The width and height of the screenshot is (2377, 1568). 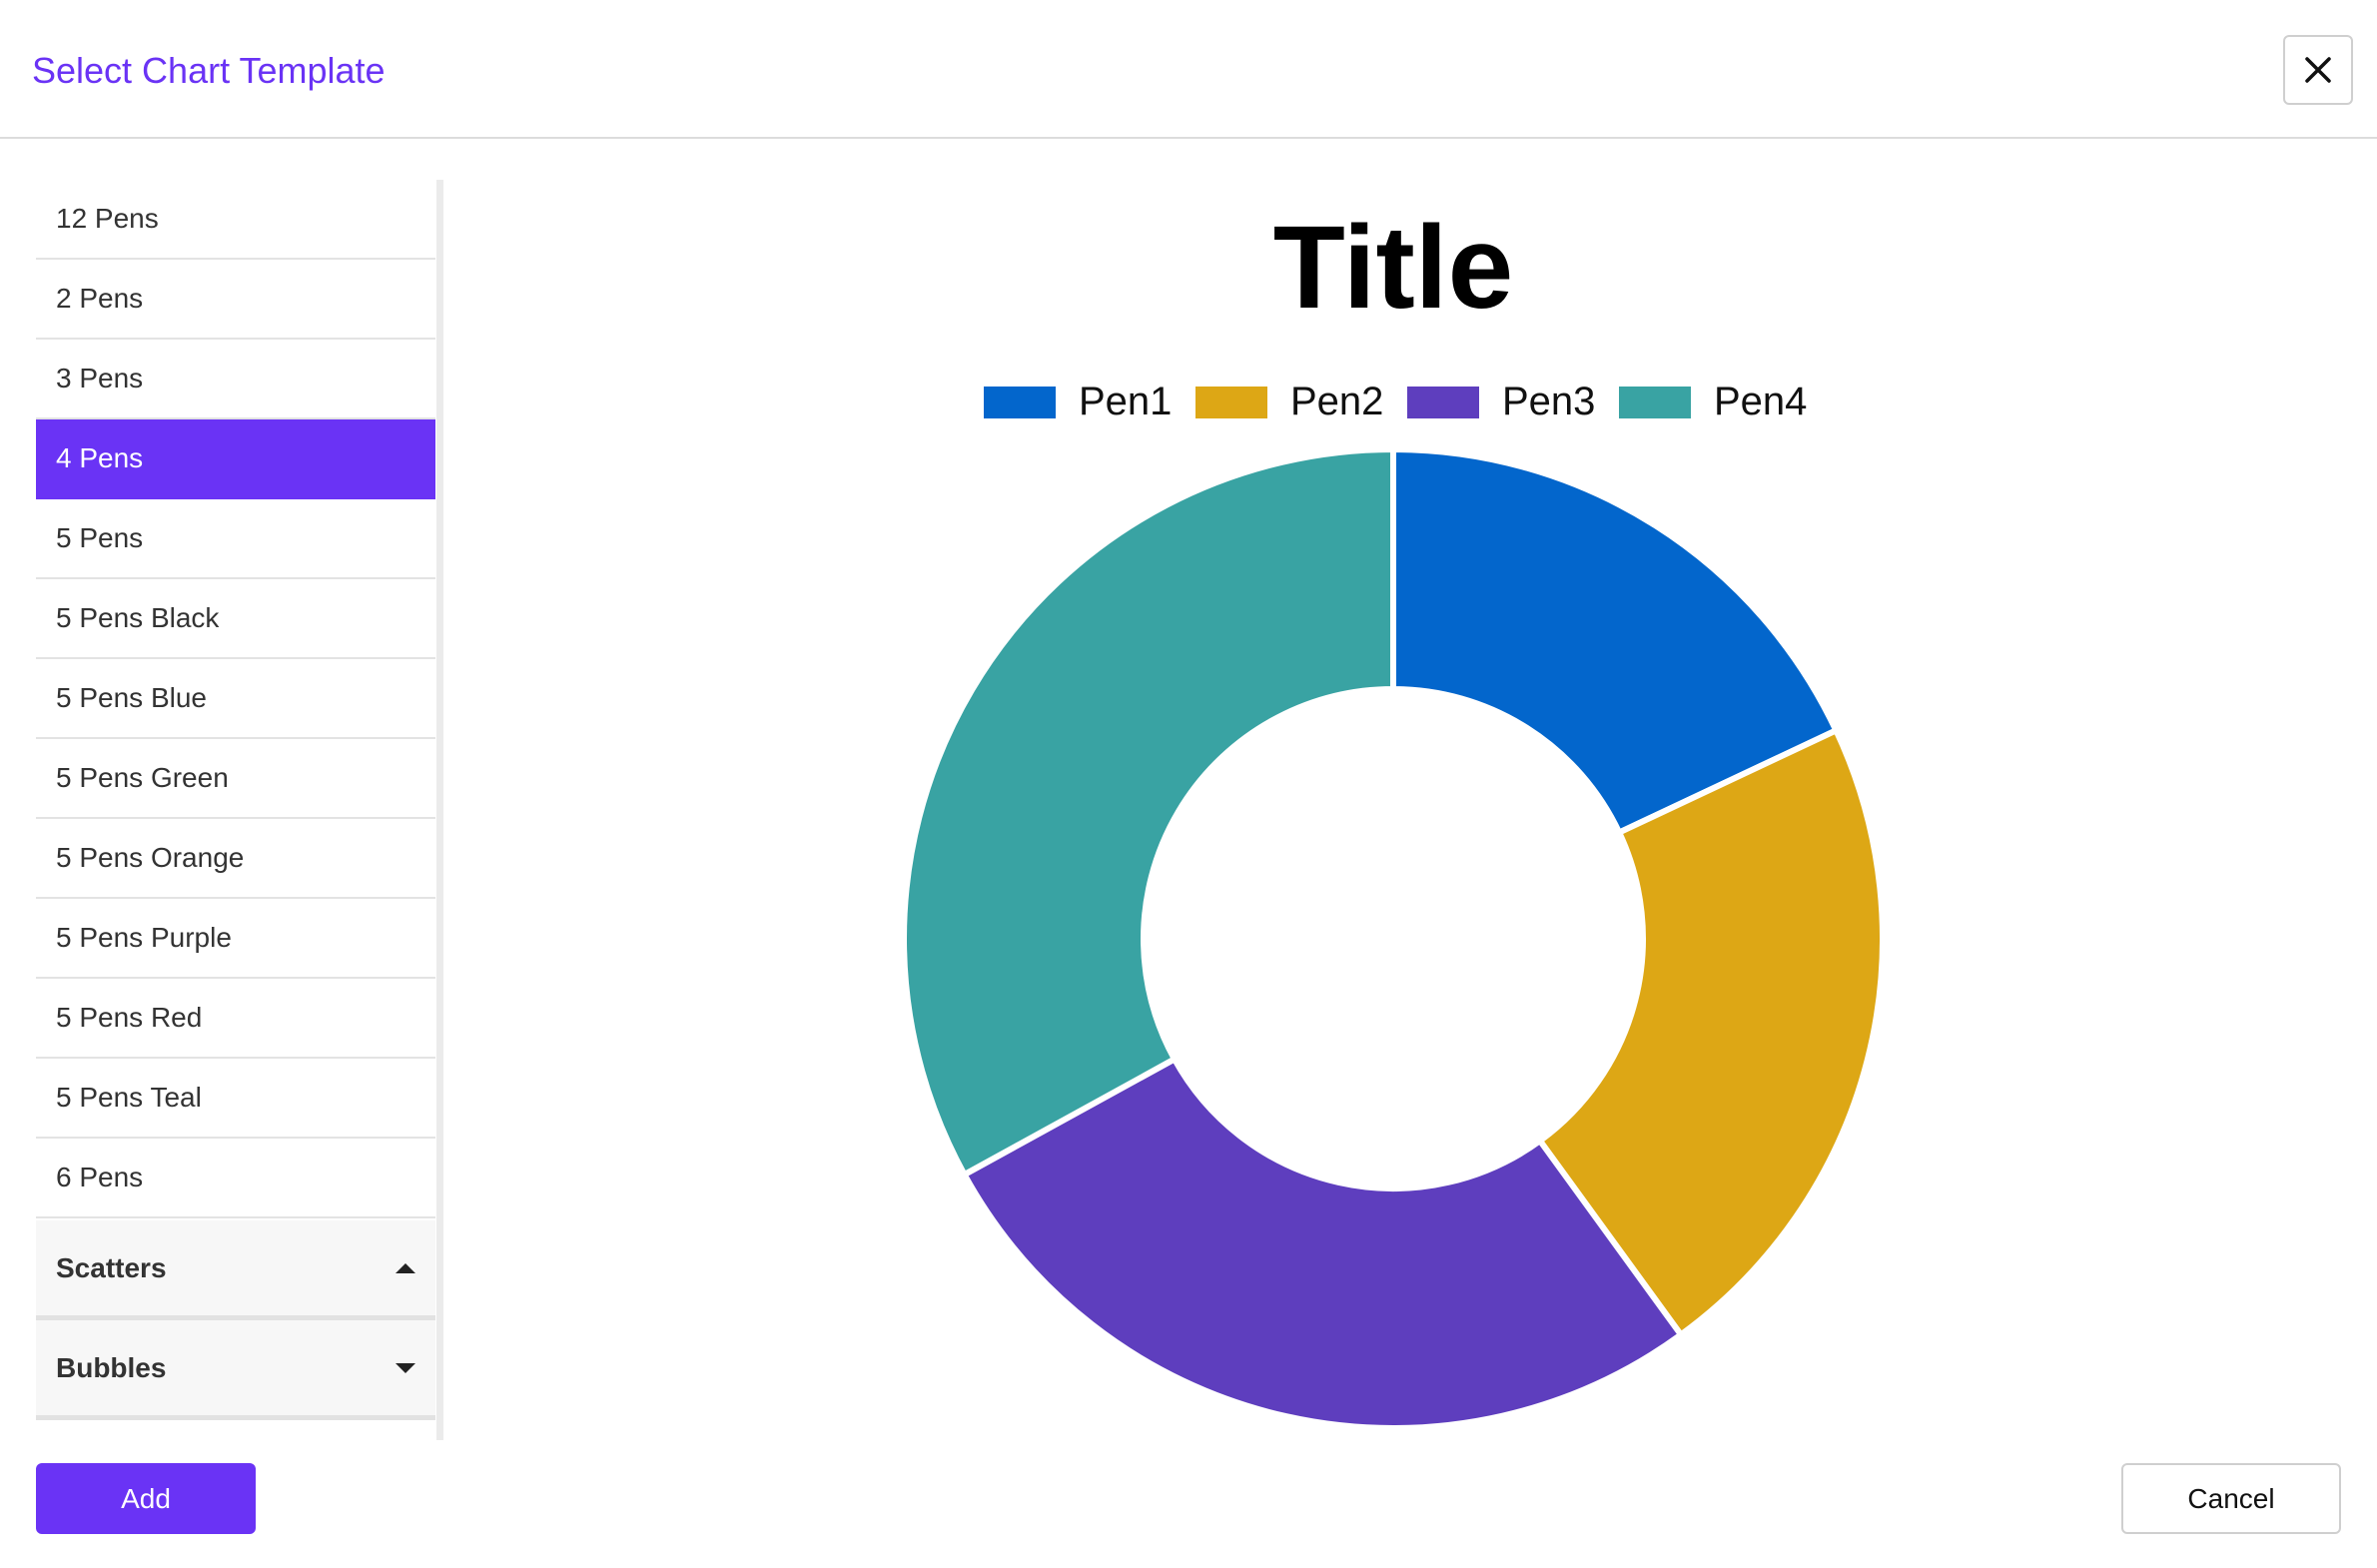 What do you see at coordinates (1336, 401) in the screenshot?
I see `legend-label: Pen2` at bounding box center [1336, 401].